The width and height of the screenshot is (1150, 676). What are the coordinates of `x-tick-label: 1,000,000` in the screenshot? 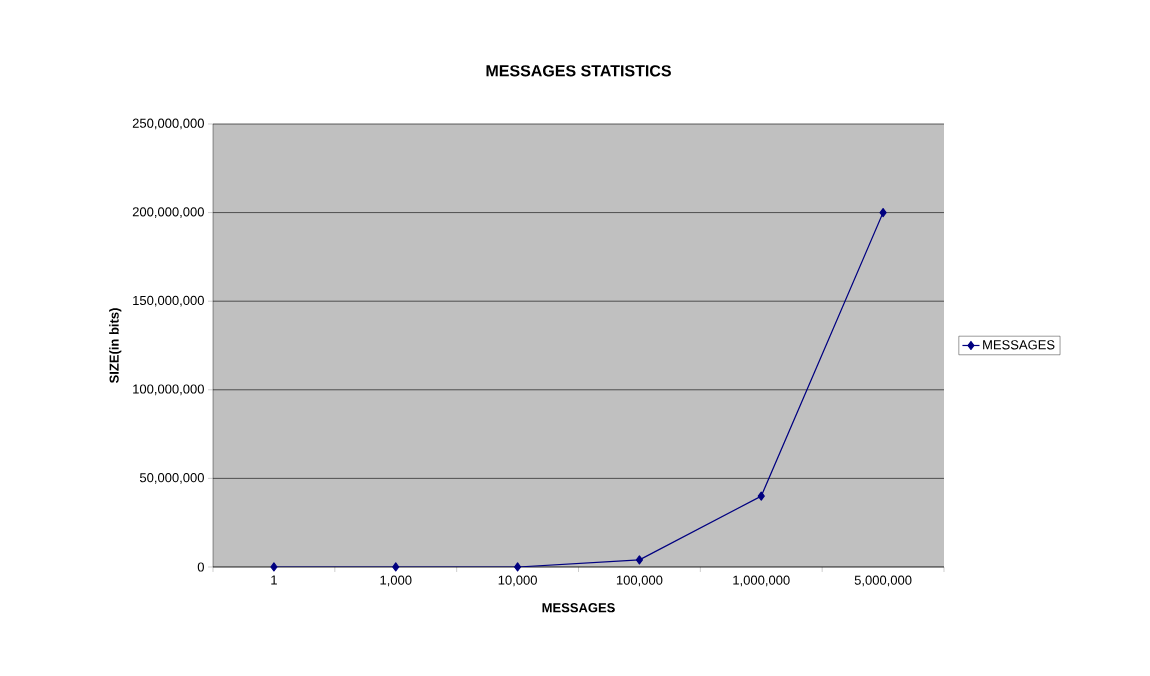 It's located at (761, 581).